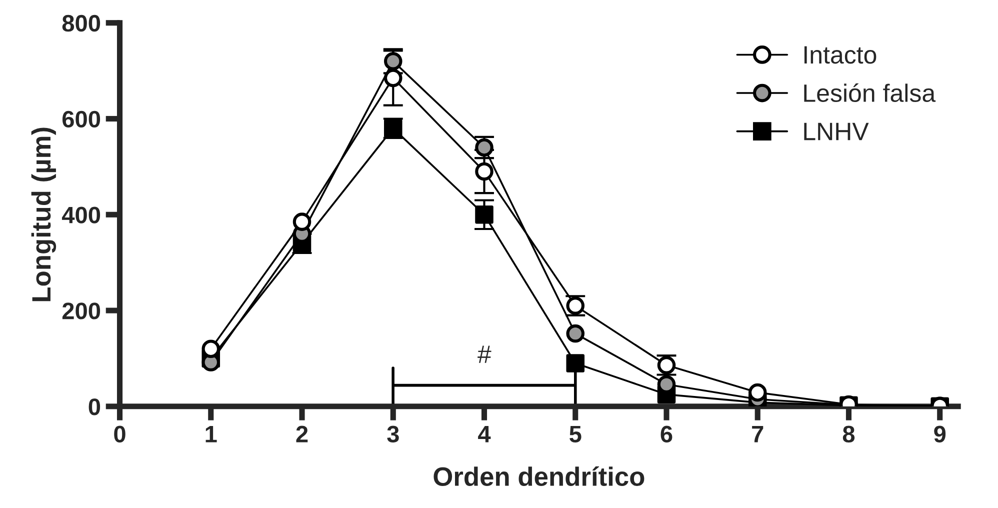 The height and width of the screenshot is (508, 998). What do you see at coordinates (81, 311) in the screenshot?
I see `y-tick-label: 200` at bounding box center [81, 311].